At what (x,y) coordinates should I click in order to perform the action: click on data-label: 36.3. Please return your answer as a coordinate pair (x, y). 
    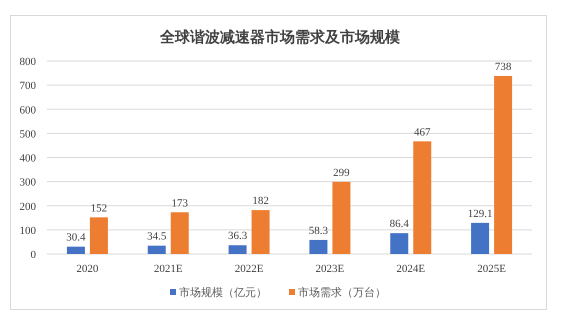
    Looking at the image, I should click on (238, 236).